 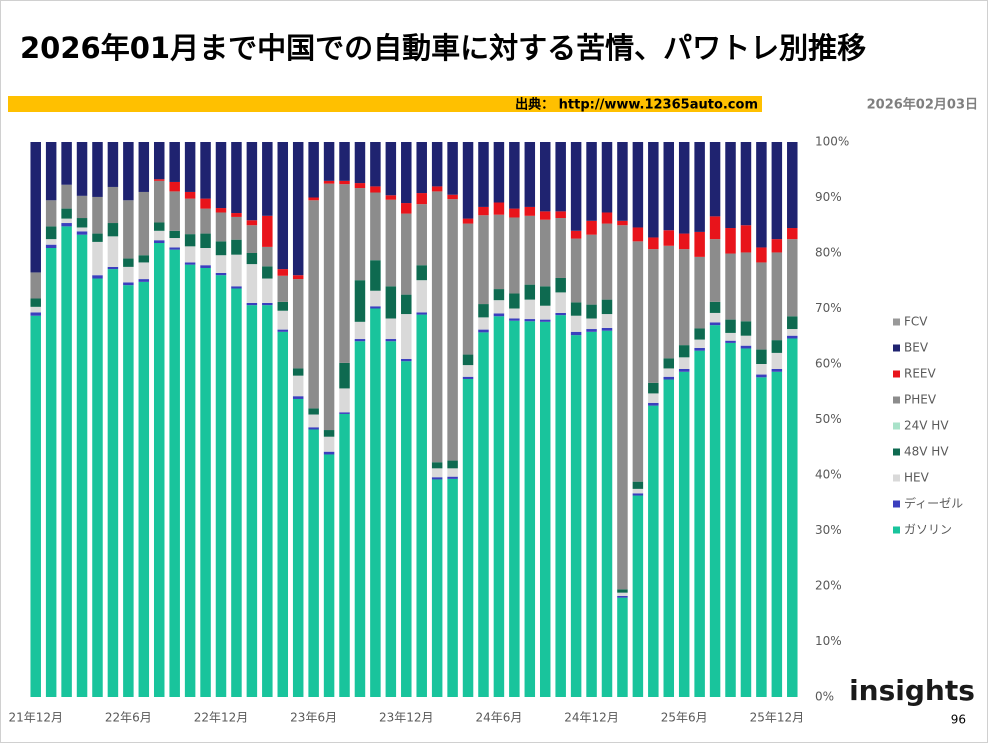 I want to click on chart-title: 2026年01月まで中国での自動車に対する苦情、パワトレ別推移, so click(x=443, y=48).